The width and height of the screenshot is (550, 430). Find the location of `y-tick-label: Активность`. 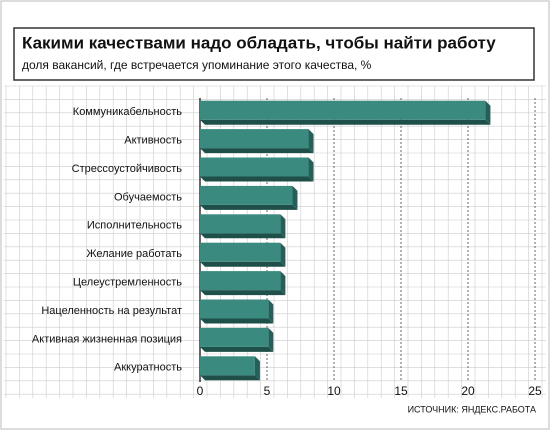

y-tick-label: Активность is located at coordinates (153, 141).